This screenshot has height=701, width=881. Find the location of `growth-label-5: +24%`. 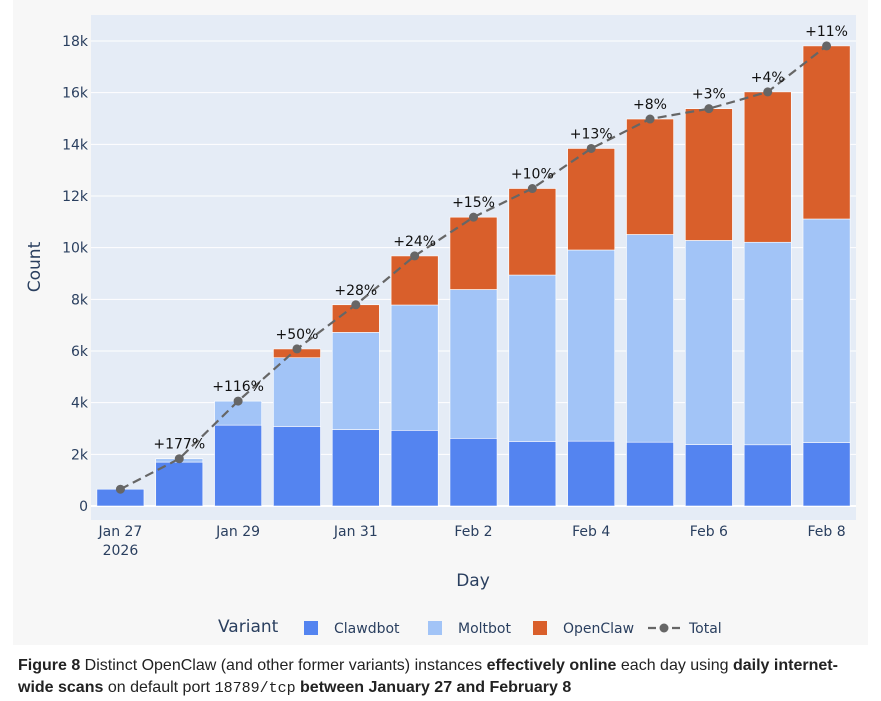

growth-label-5: +24% is located at coordinates (414, 242).